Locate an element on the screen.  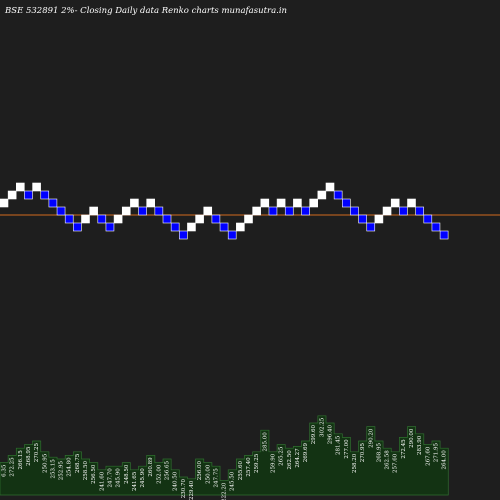
volume-area-path is located at coordinates (224, 455).